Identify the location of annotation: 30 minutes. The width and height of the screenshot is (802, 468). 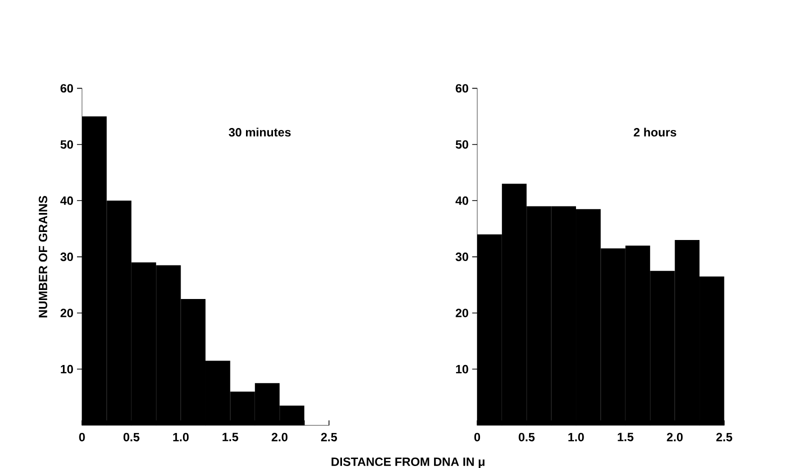
(259, 132).